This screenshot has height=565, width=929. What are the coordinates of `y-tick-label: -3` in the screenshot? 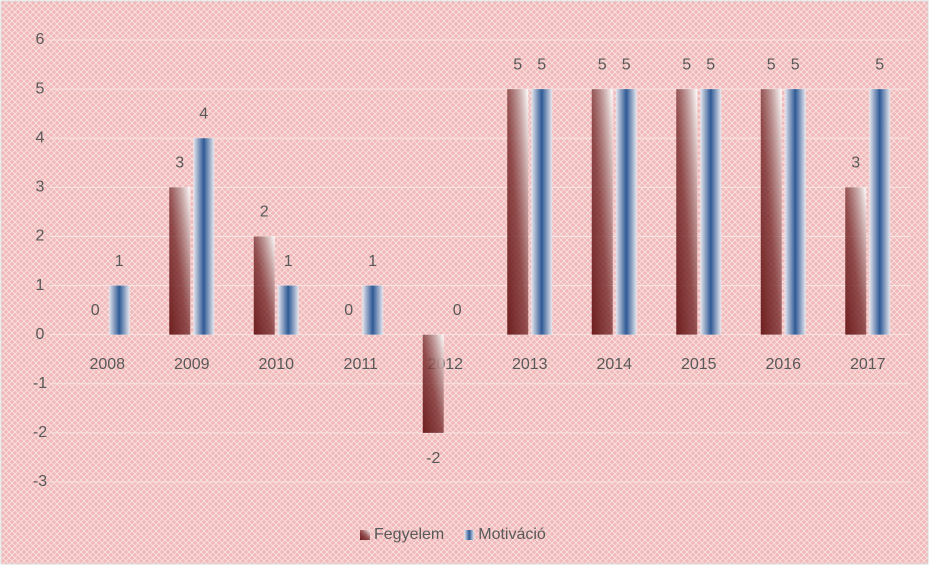 It's located at (40, 481).